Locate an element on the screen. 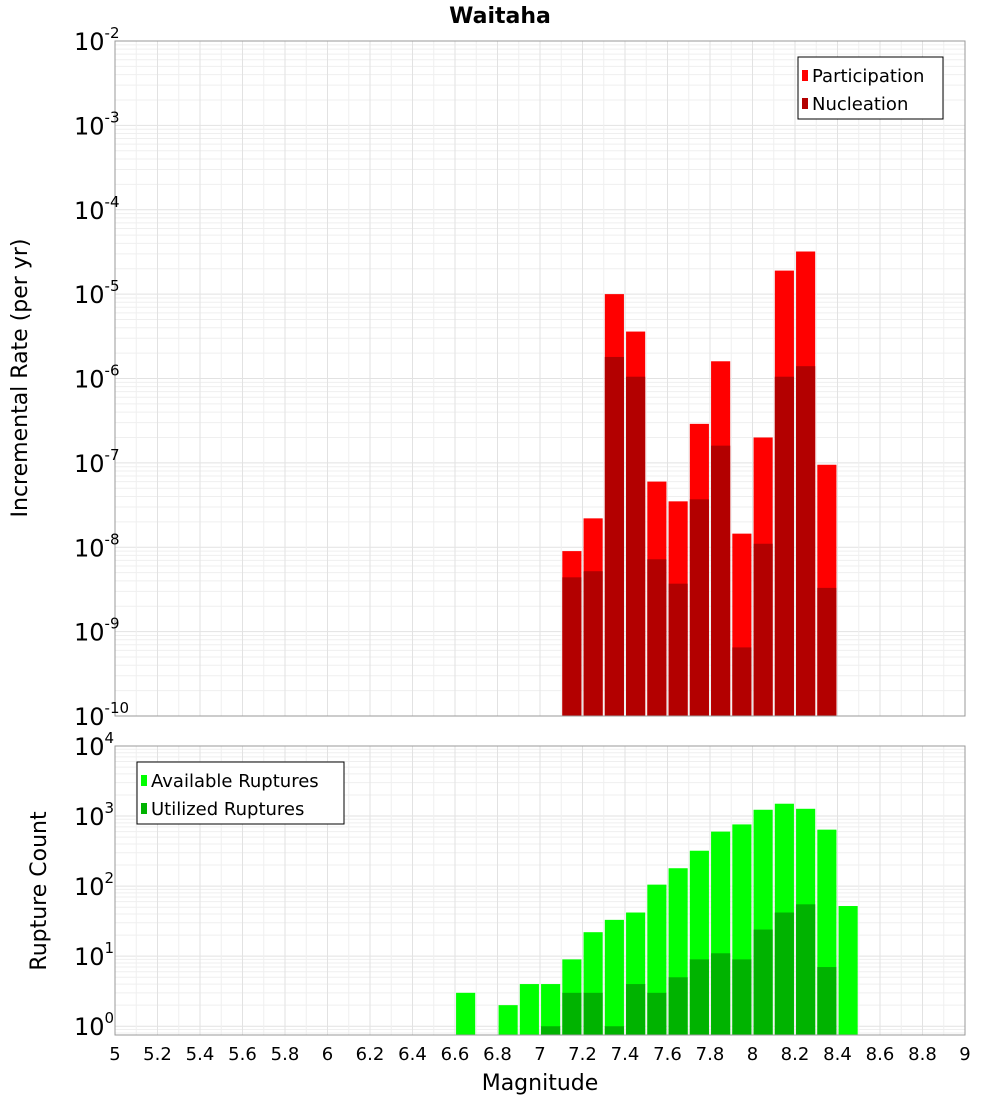 Image resolution: width=1000 pixels, height=1100 pixels. x-tick-label: 6.2 is located at coordinates (370, 1054).